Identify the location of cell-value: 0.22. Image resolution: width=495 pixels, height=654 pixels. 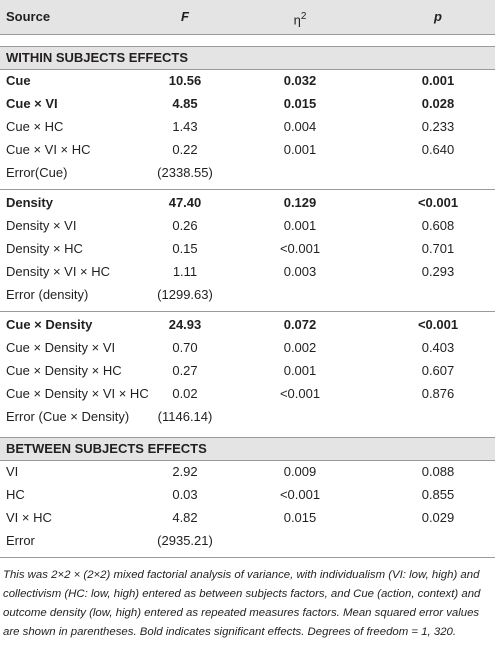
(185, 149).